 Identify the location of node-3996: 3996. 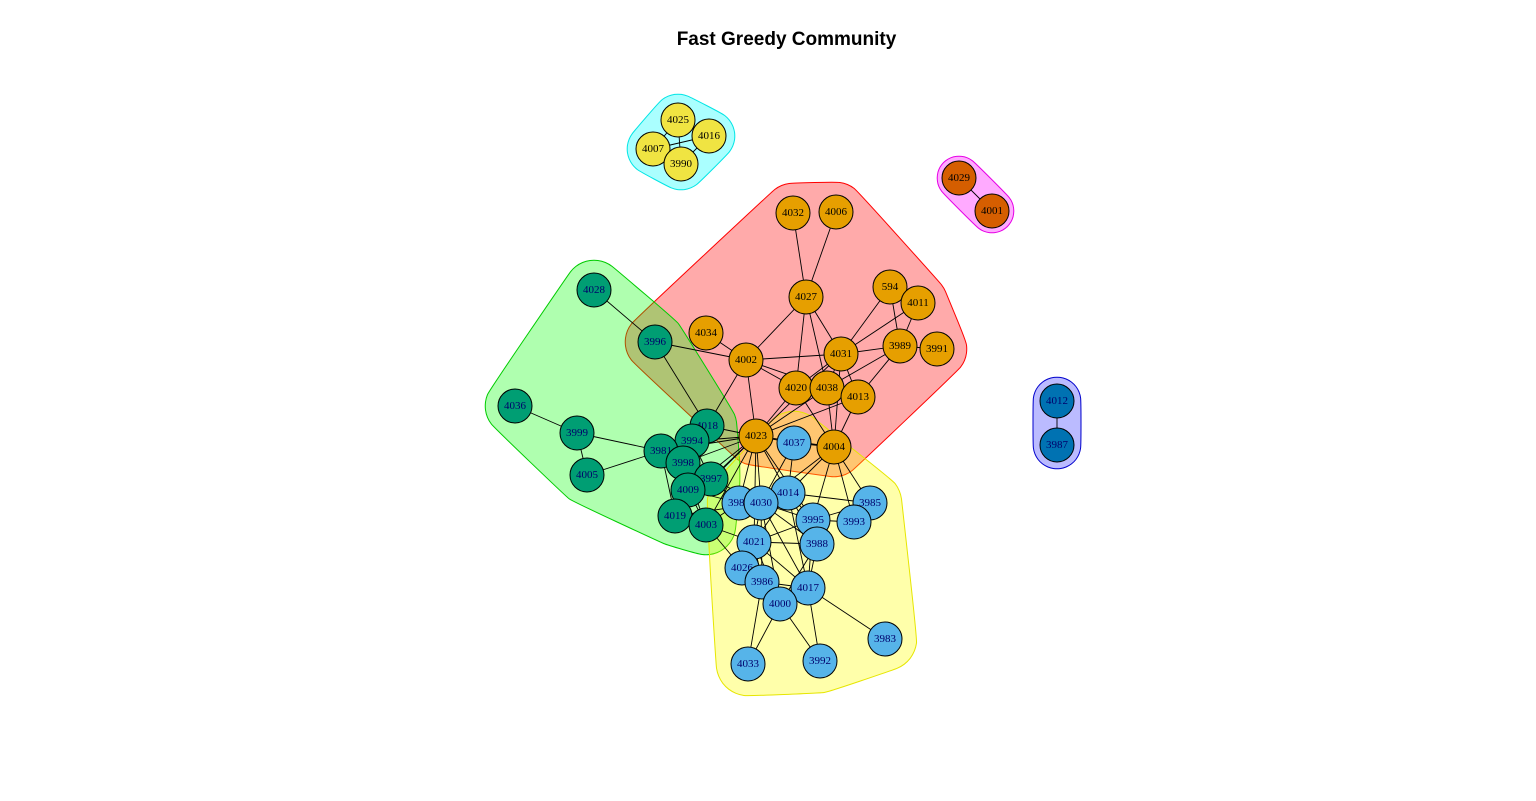
(655, 342).